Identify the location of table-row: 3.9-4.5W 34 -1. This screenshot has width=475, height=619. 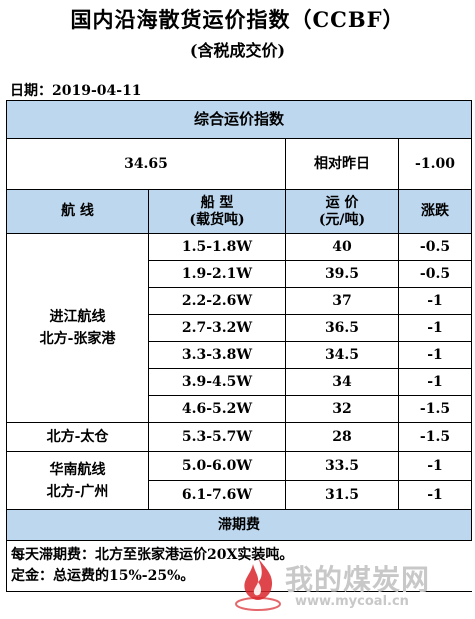
(240, 382).